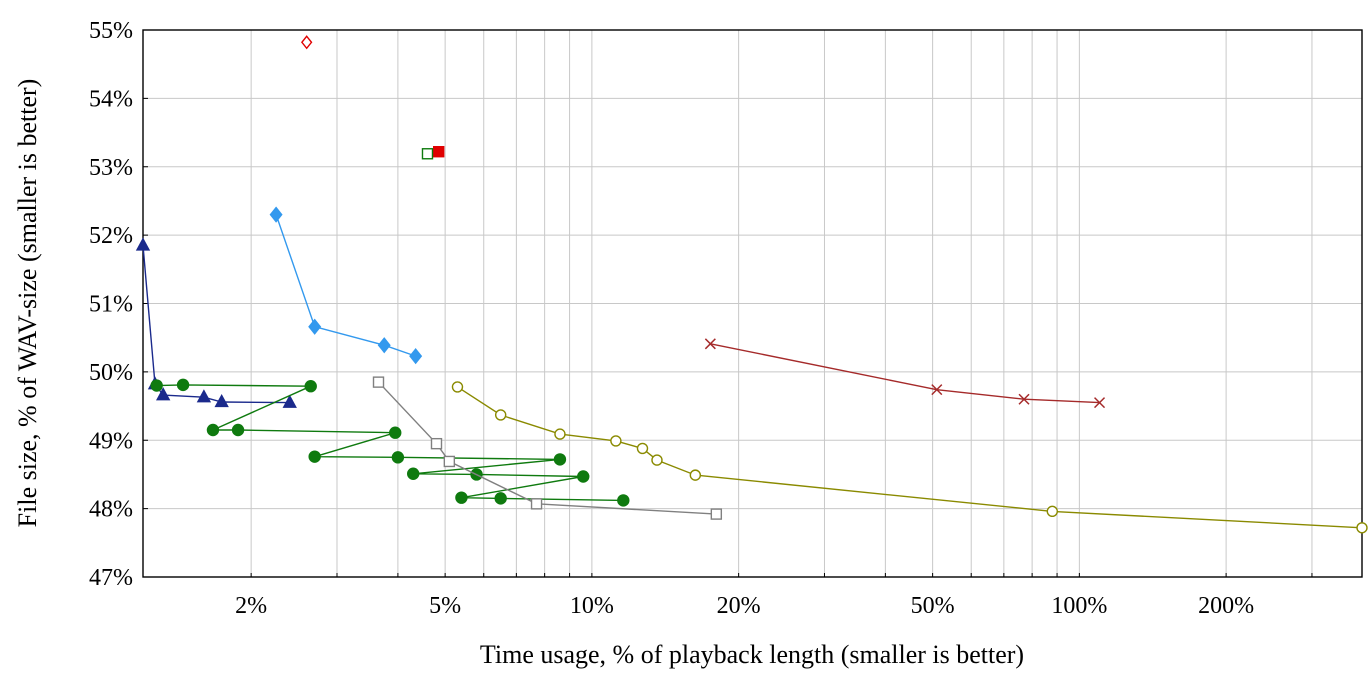 This screenshot has width=1370, height=675. What do you see at coordinates (111, 99) in the screenshot?
I see `y-tick-label: 54%` at bounding box center [111, 99].